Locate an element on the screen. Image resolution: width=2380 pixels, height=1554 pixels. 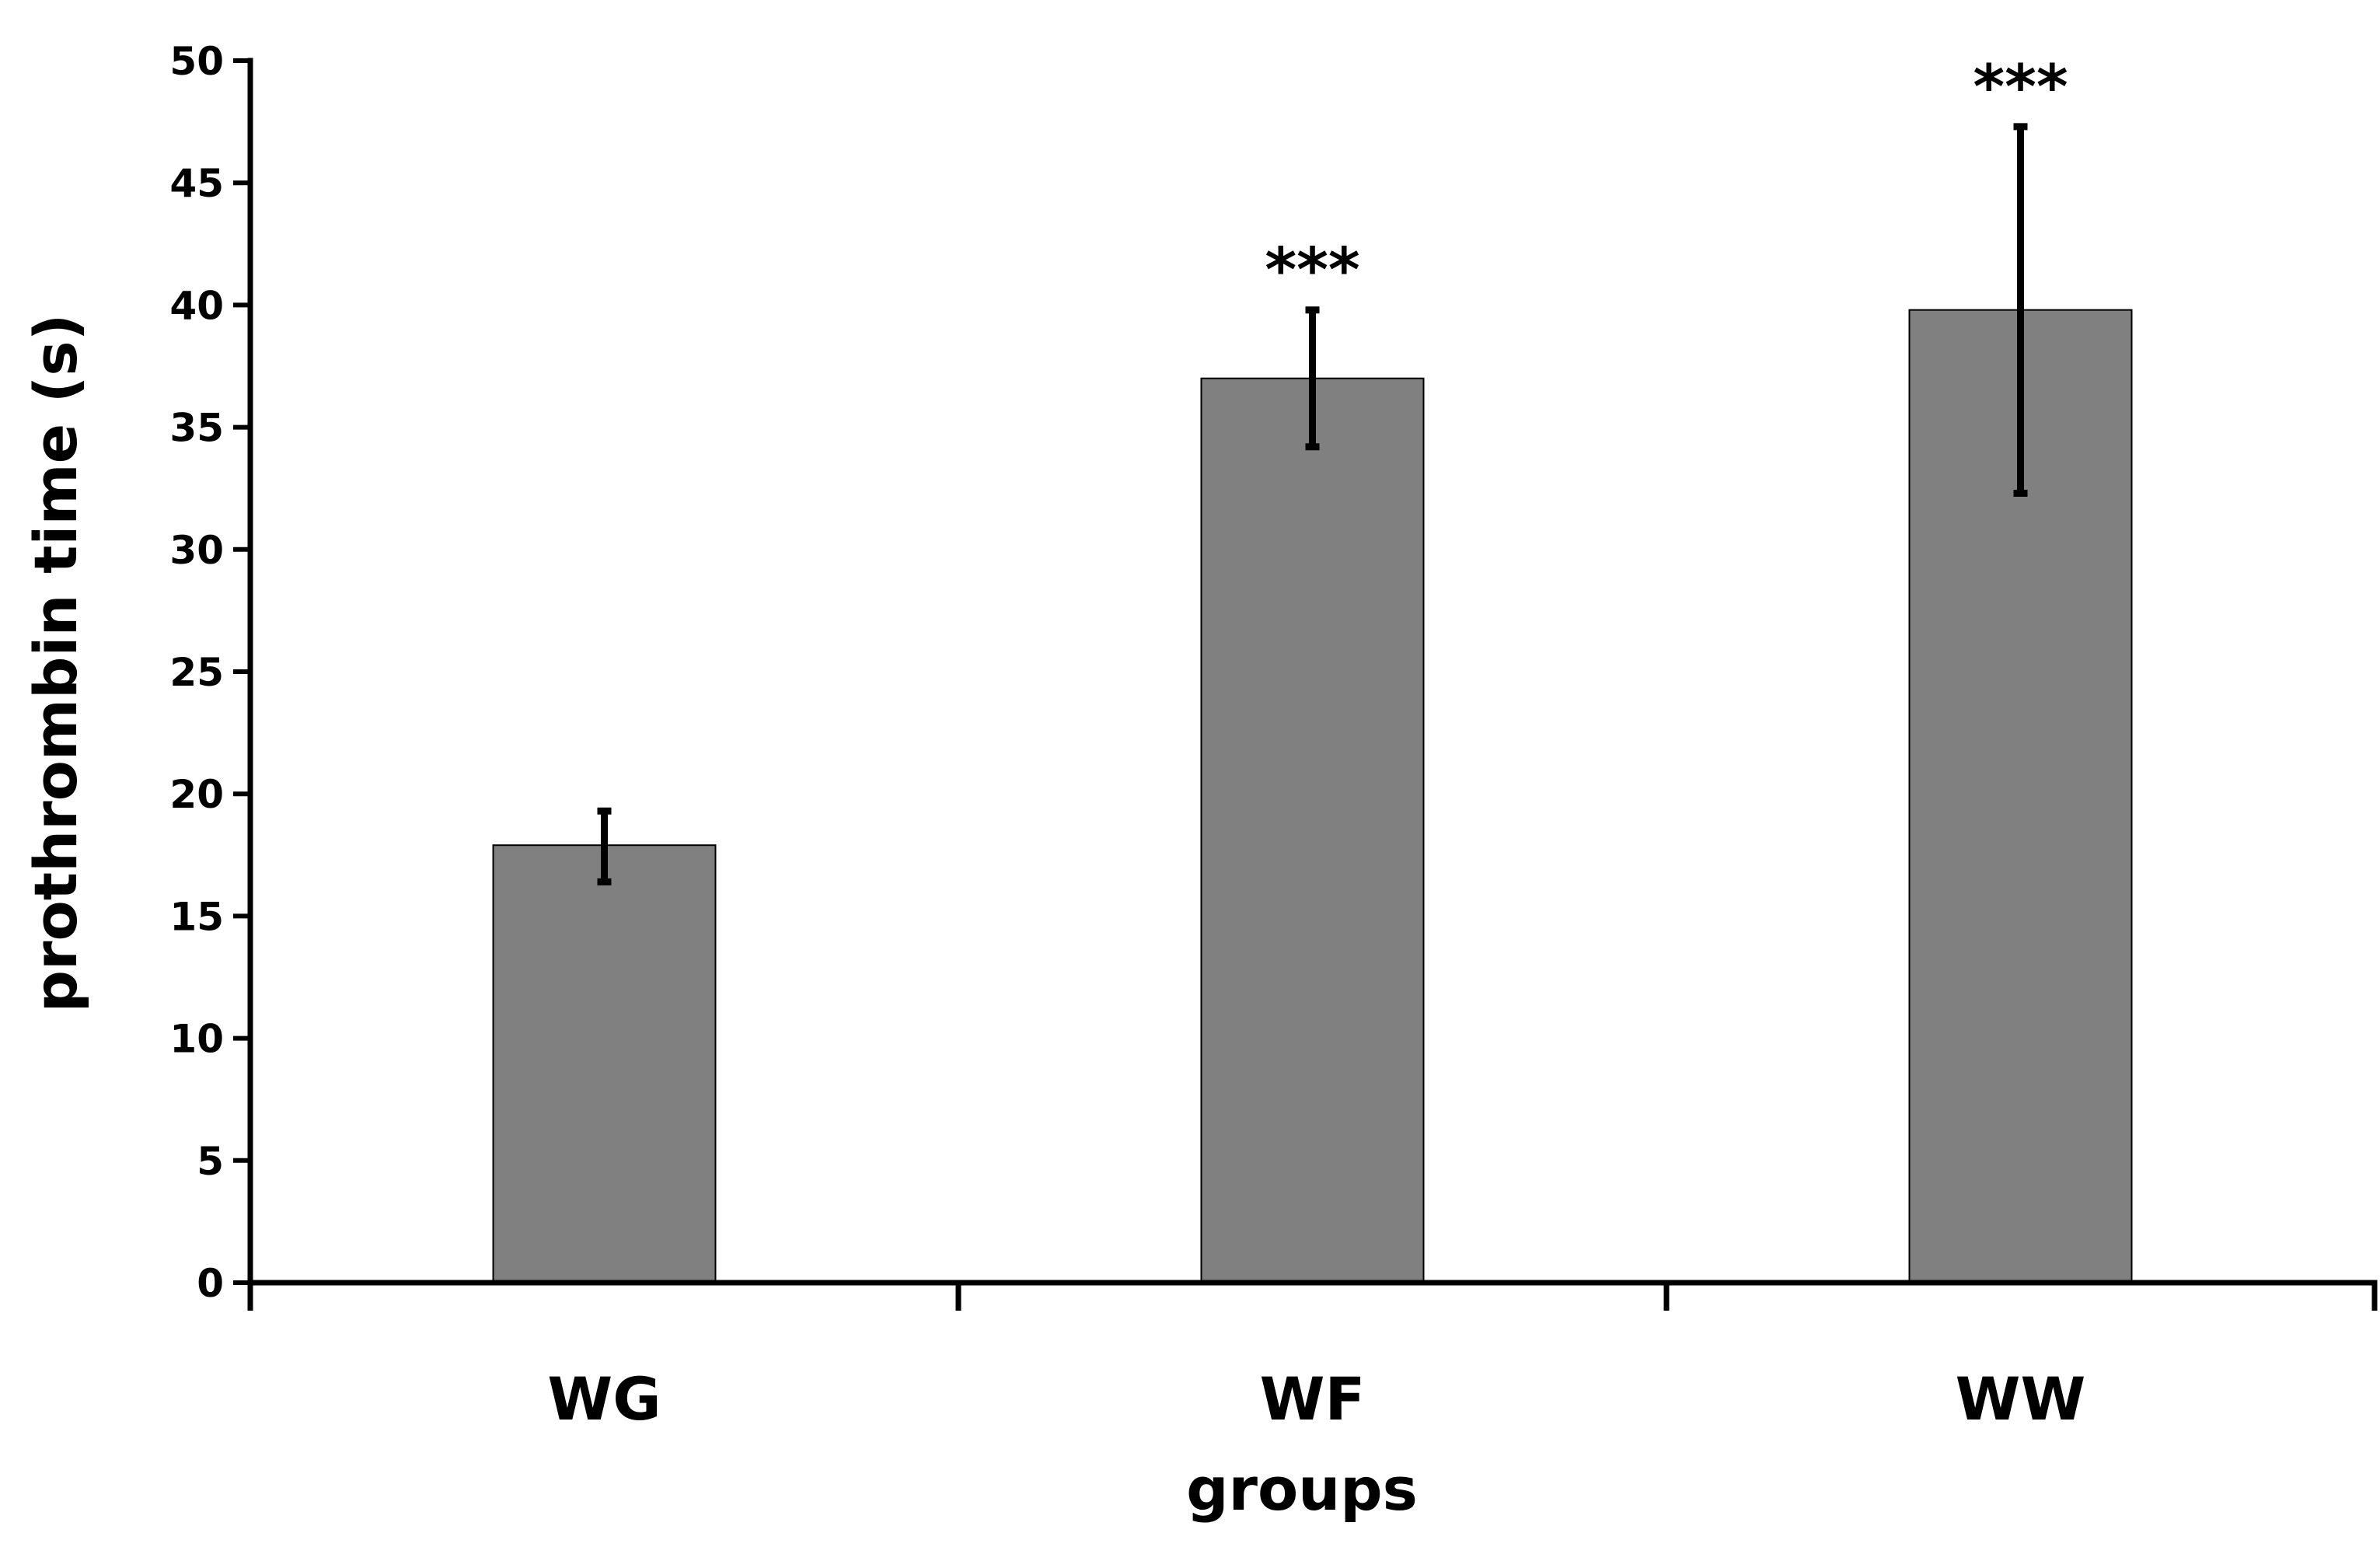
y-tick-label: 45 is located at coordinates (196, 183).